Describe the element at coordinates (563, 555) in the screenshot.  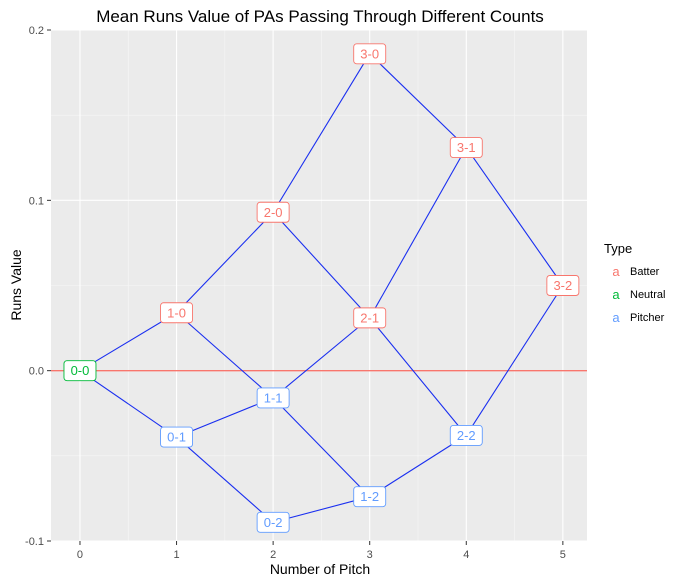
I see `x-tick-label: 5` at that location.